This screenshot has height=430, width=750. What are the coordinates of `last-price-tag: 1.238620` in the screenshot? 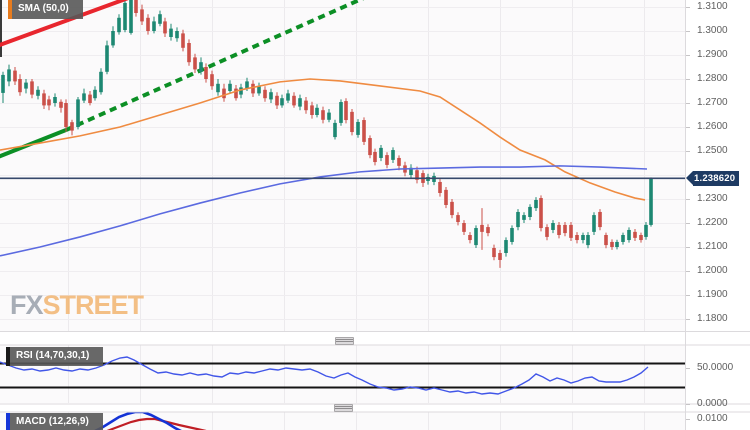 It's located at (713, 178).